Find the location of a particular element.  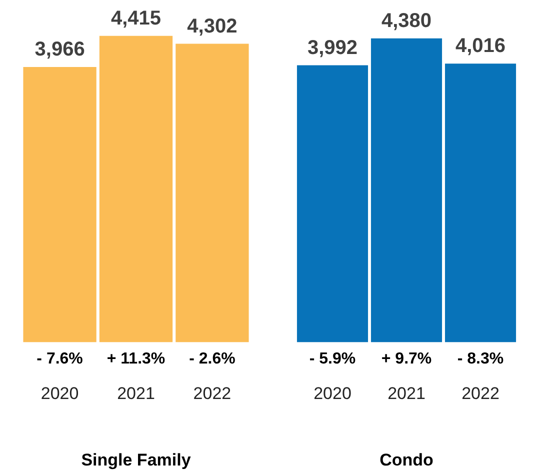

x-axis-title: Condo is located at coordinates (407, 460).